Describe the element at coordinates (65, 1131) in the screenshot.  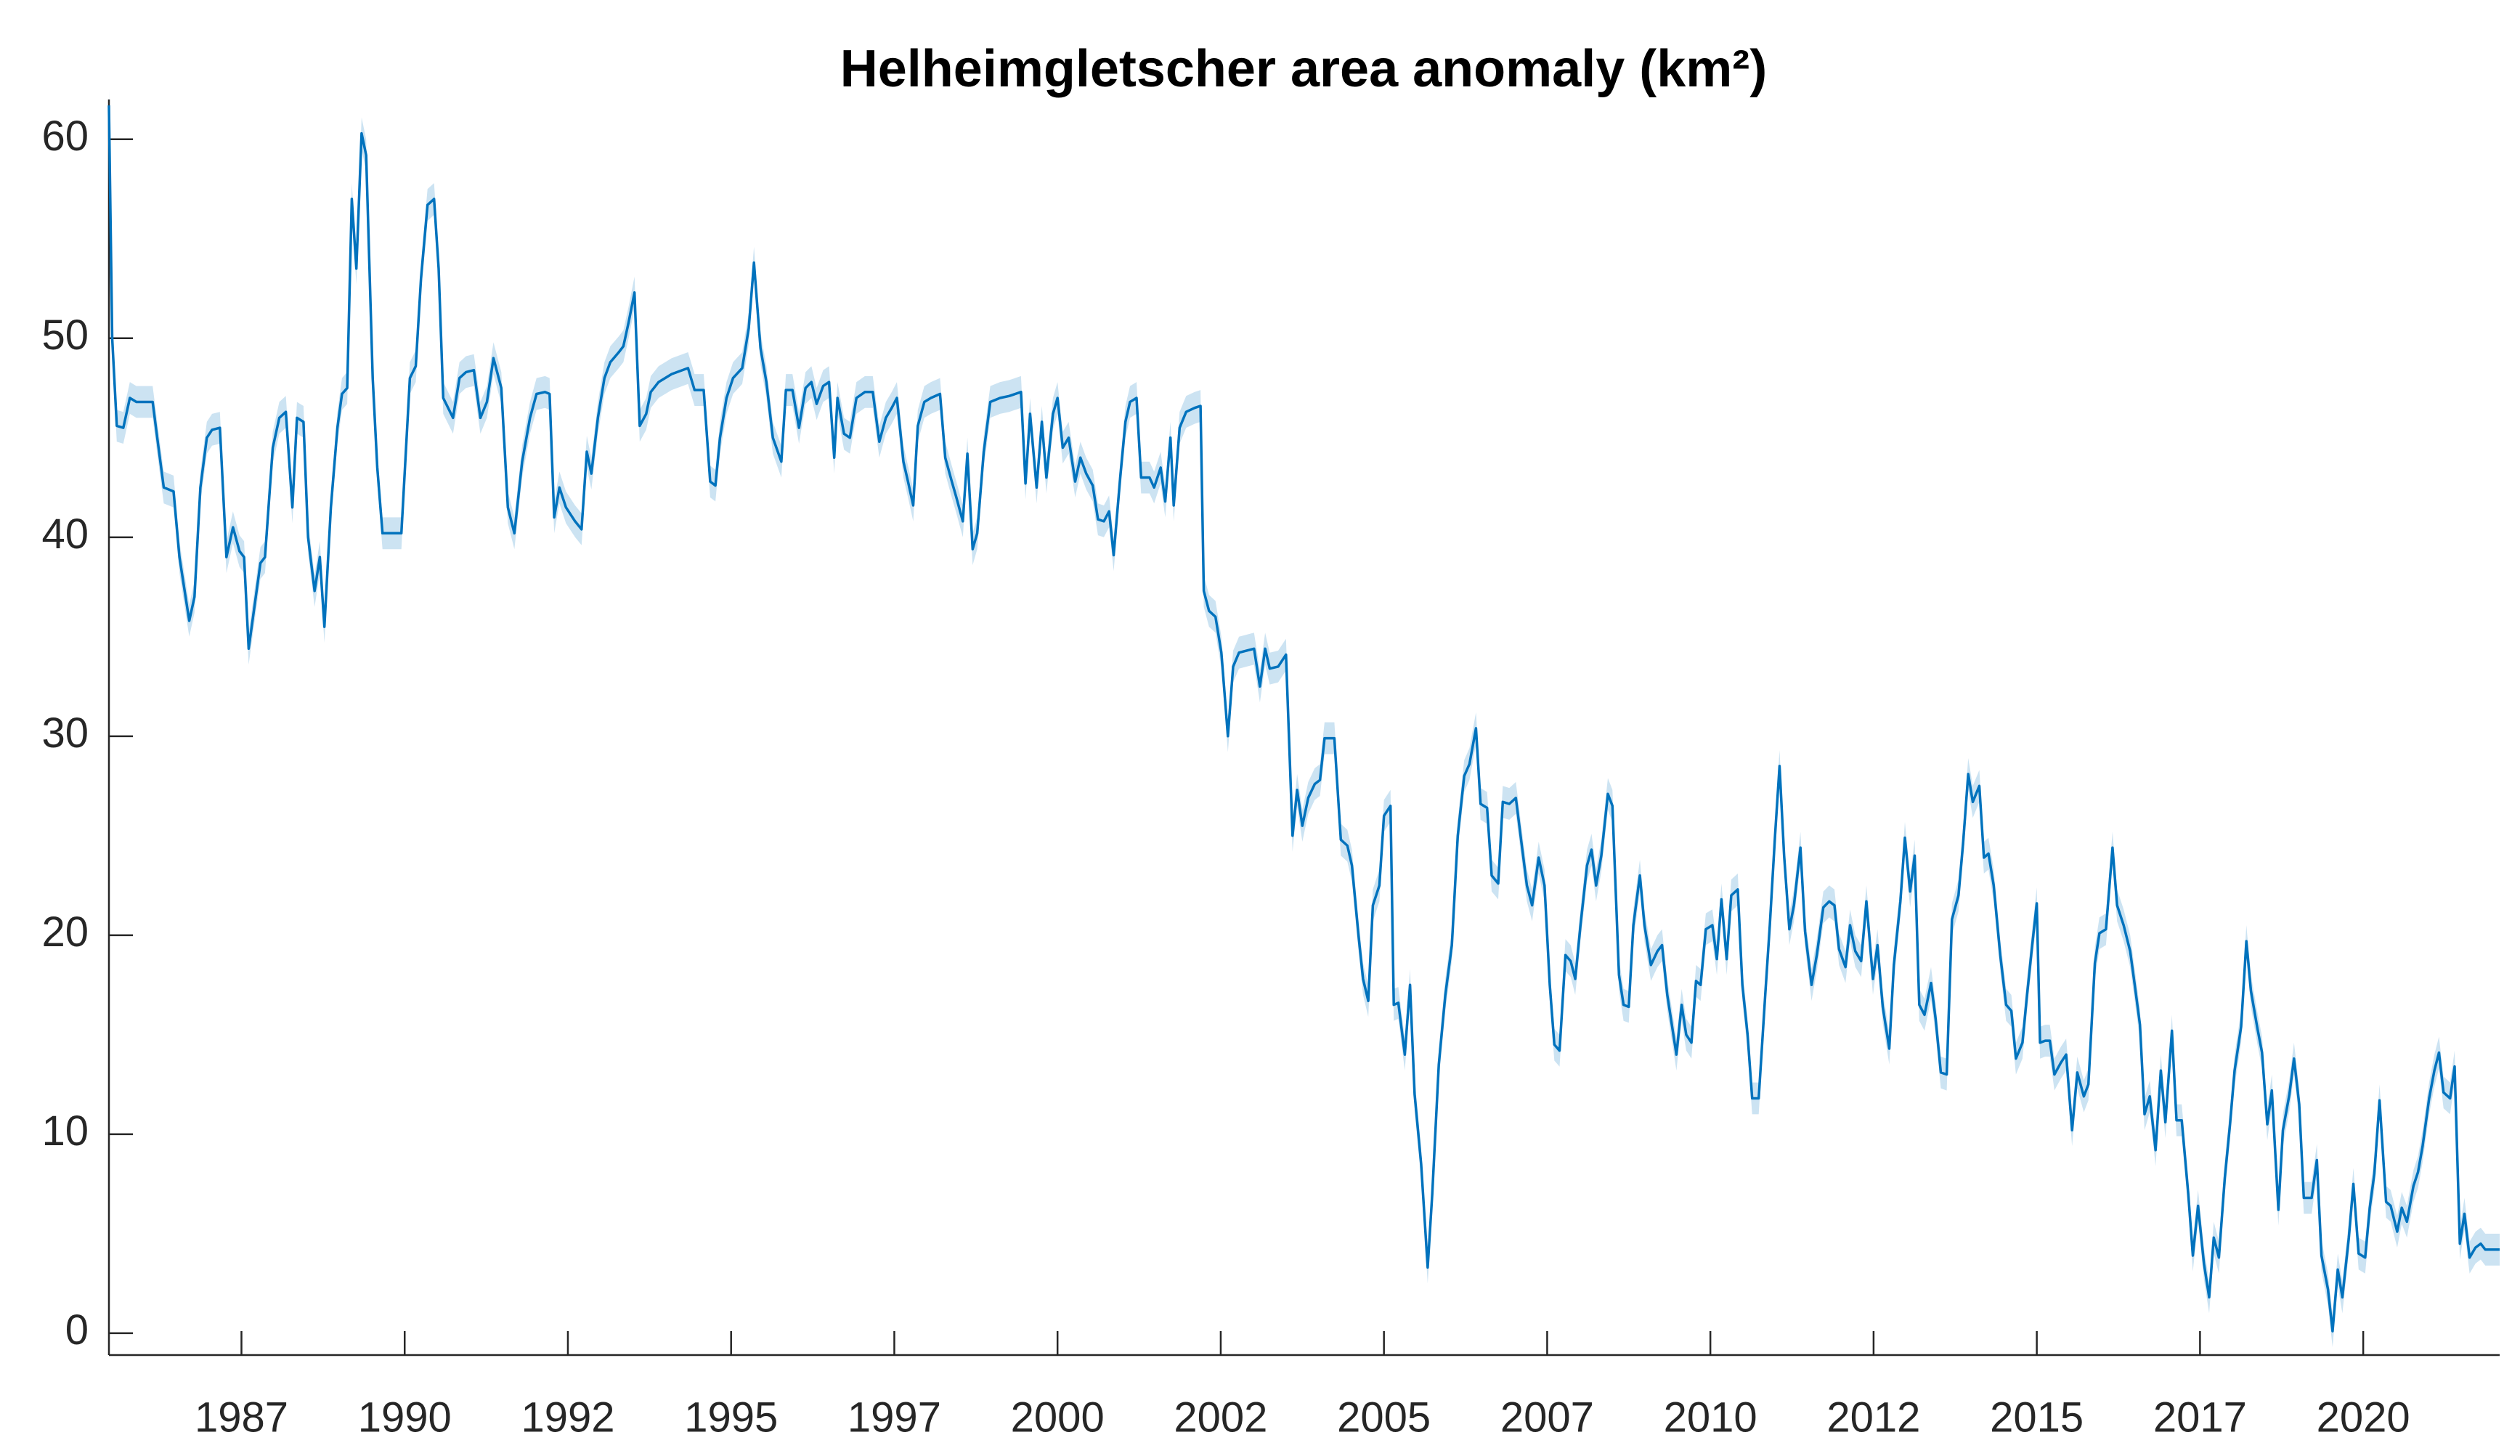
I see `y-tick-label: 10` at that location.